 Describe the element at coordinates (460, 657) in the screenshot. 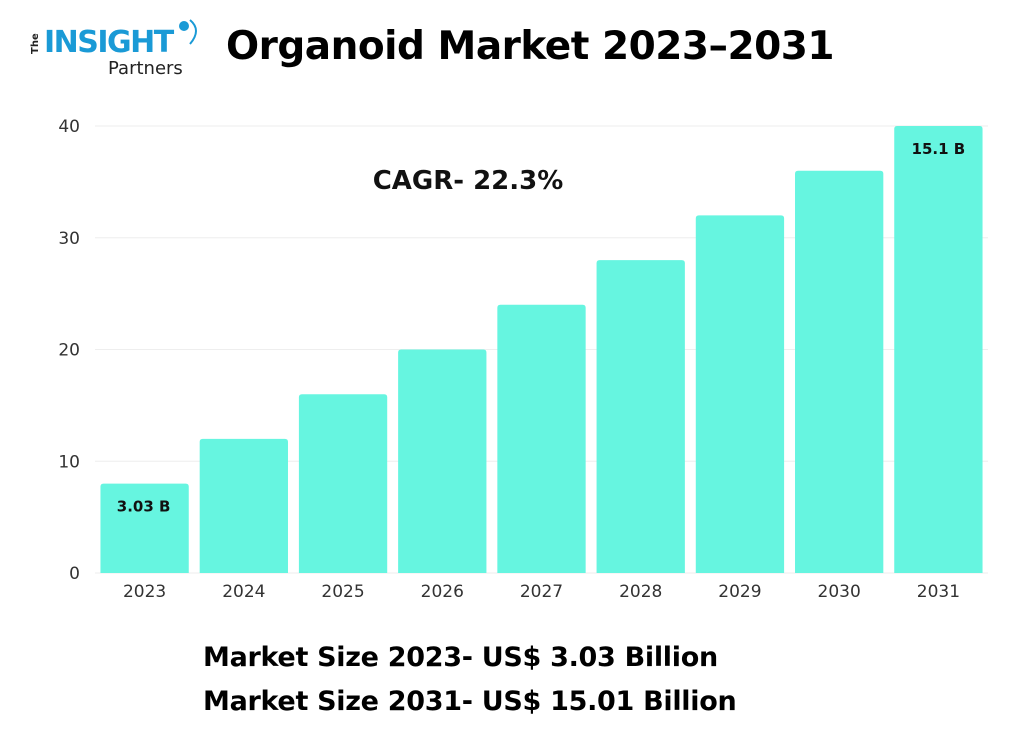

I see `market-size-2023: Market Size 2023- US$ 3.03 Billion` at that location.